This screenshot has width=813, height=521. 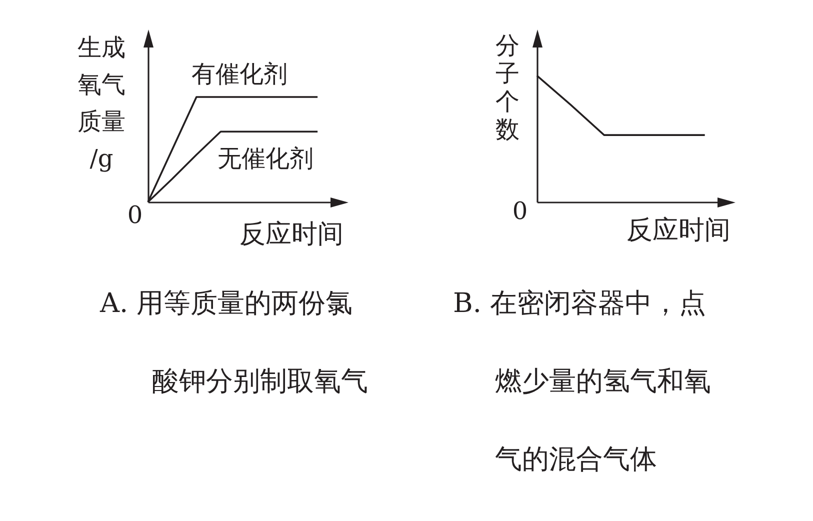 I want to click on chart-title: B. 在密闭容器中，点燃少量的氢气和氧气的混合气体, so click(x=581, y=382).